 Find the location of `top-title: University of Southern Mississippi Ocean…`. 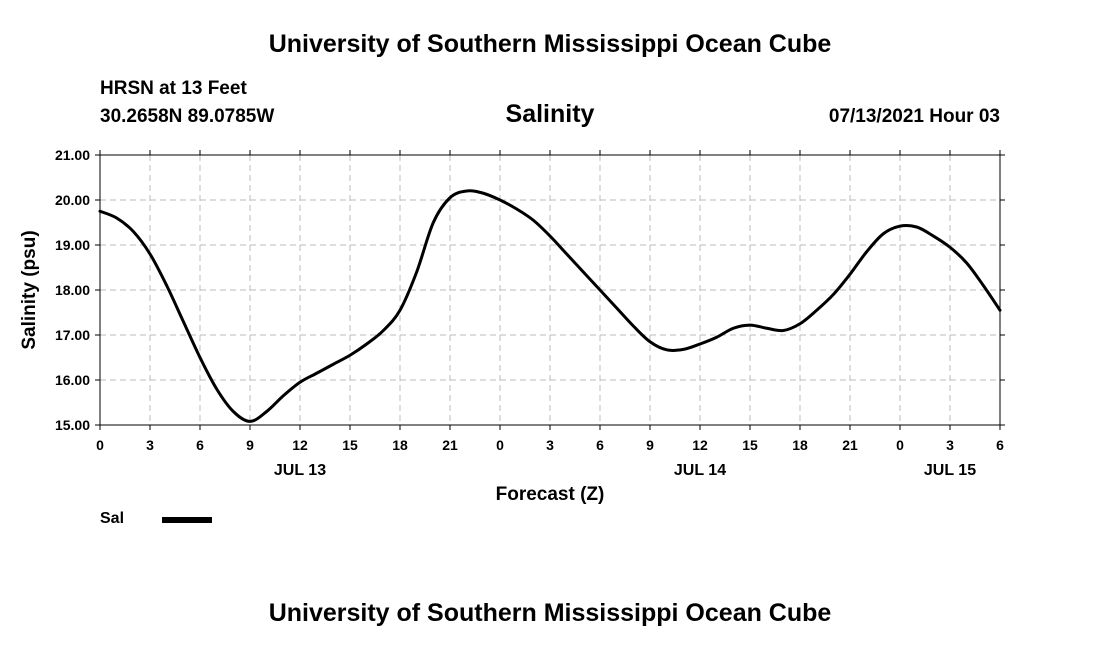

top-title: University of Southern Mississippi Ocean… is located at coordinates (550, 44).